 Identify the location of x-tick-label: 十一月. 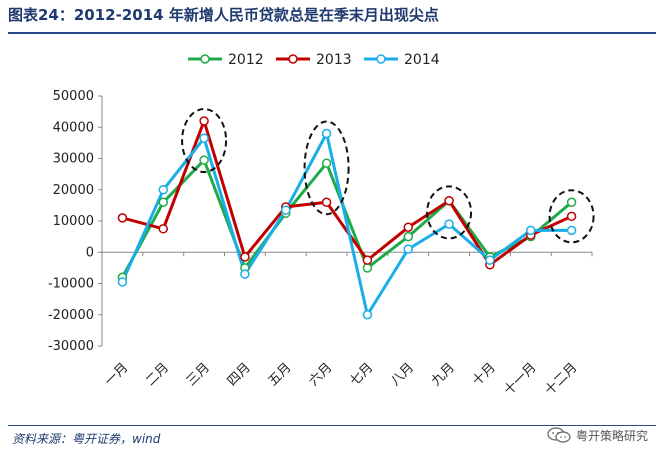
(520, 379).